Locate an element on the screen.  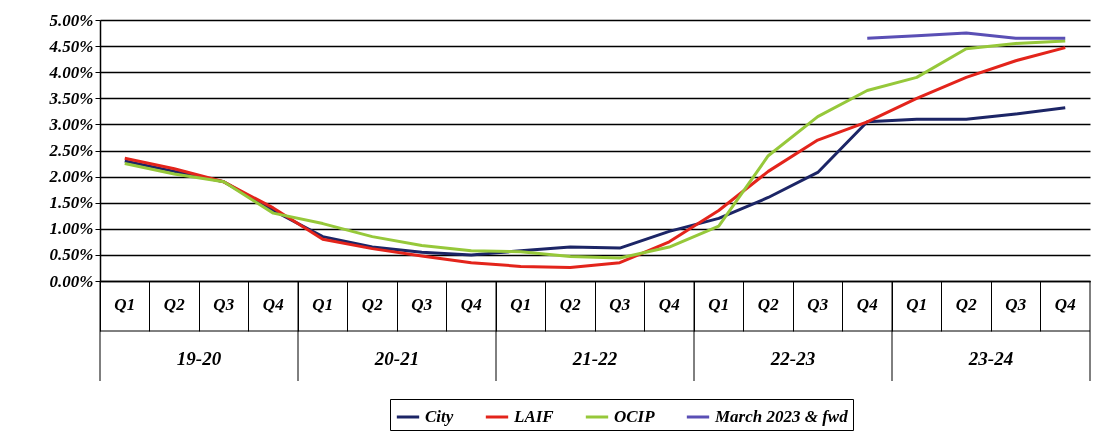
y-tick-label: 2.00% is located at coordinates (71, 177).